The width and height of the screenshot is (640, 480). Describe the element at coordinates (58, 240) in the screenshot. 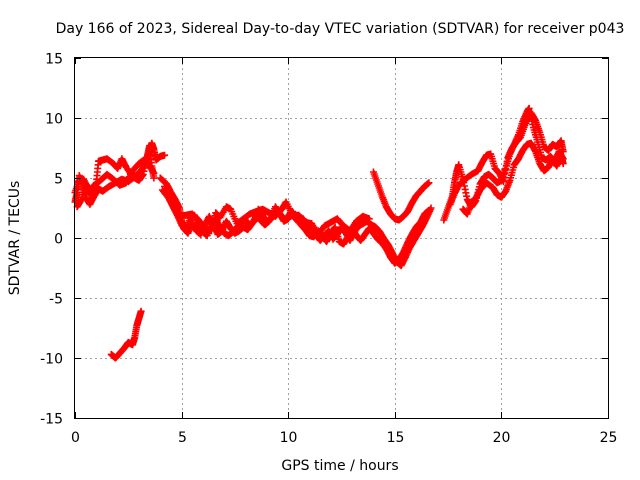

I see `y-tick-label: 0` at that location.